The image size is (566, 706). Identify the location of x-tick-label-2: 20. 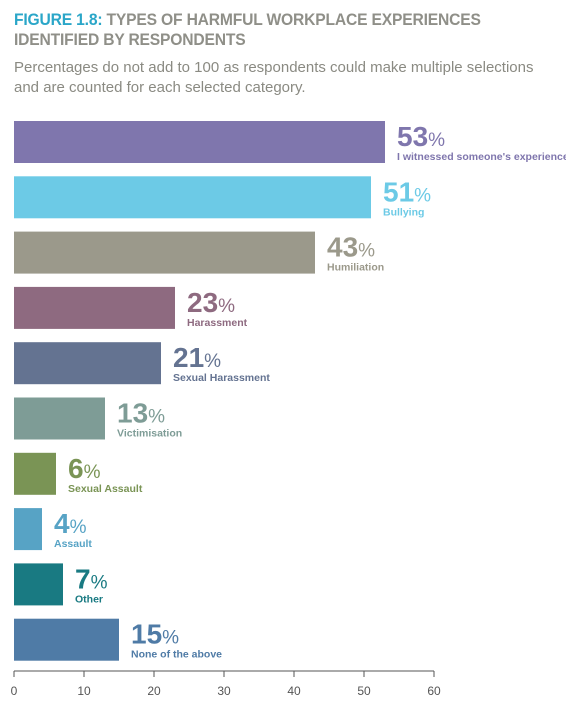
(154, 691).